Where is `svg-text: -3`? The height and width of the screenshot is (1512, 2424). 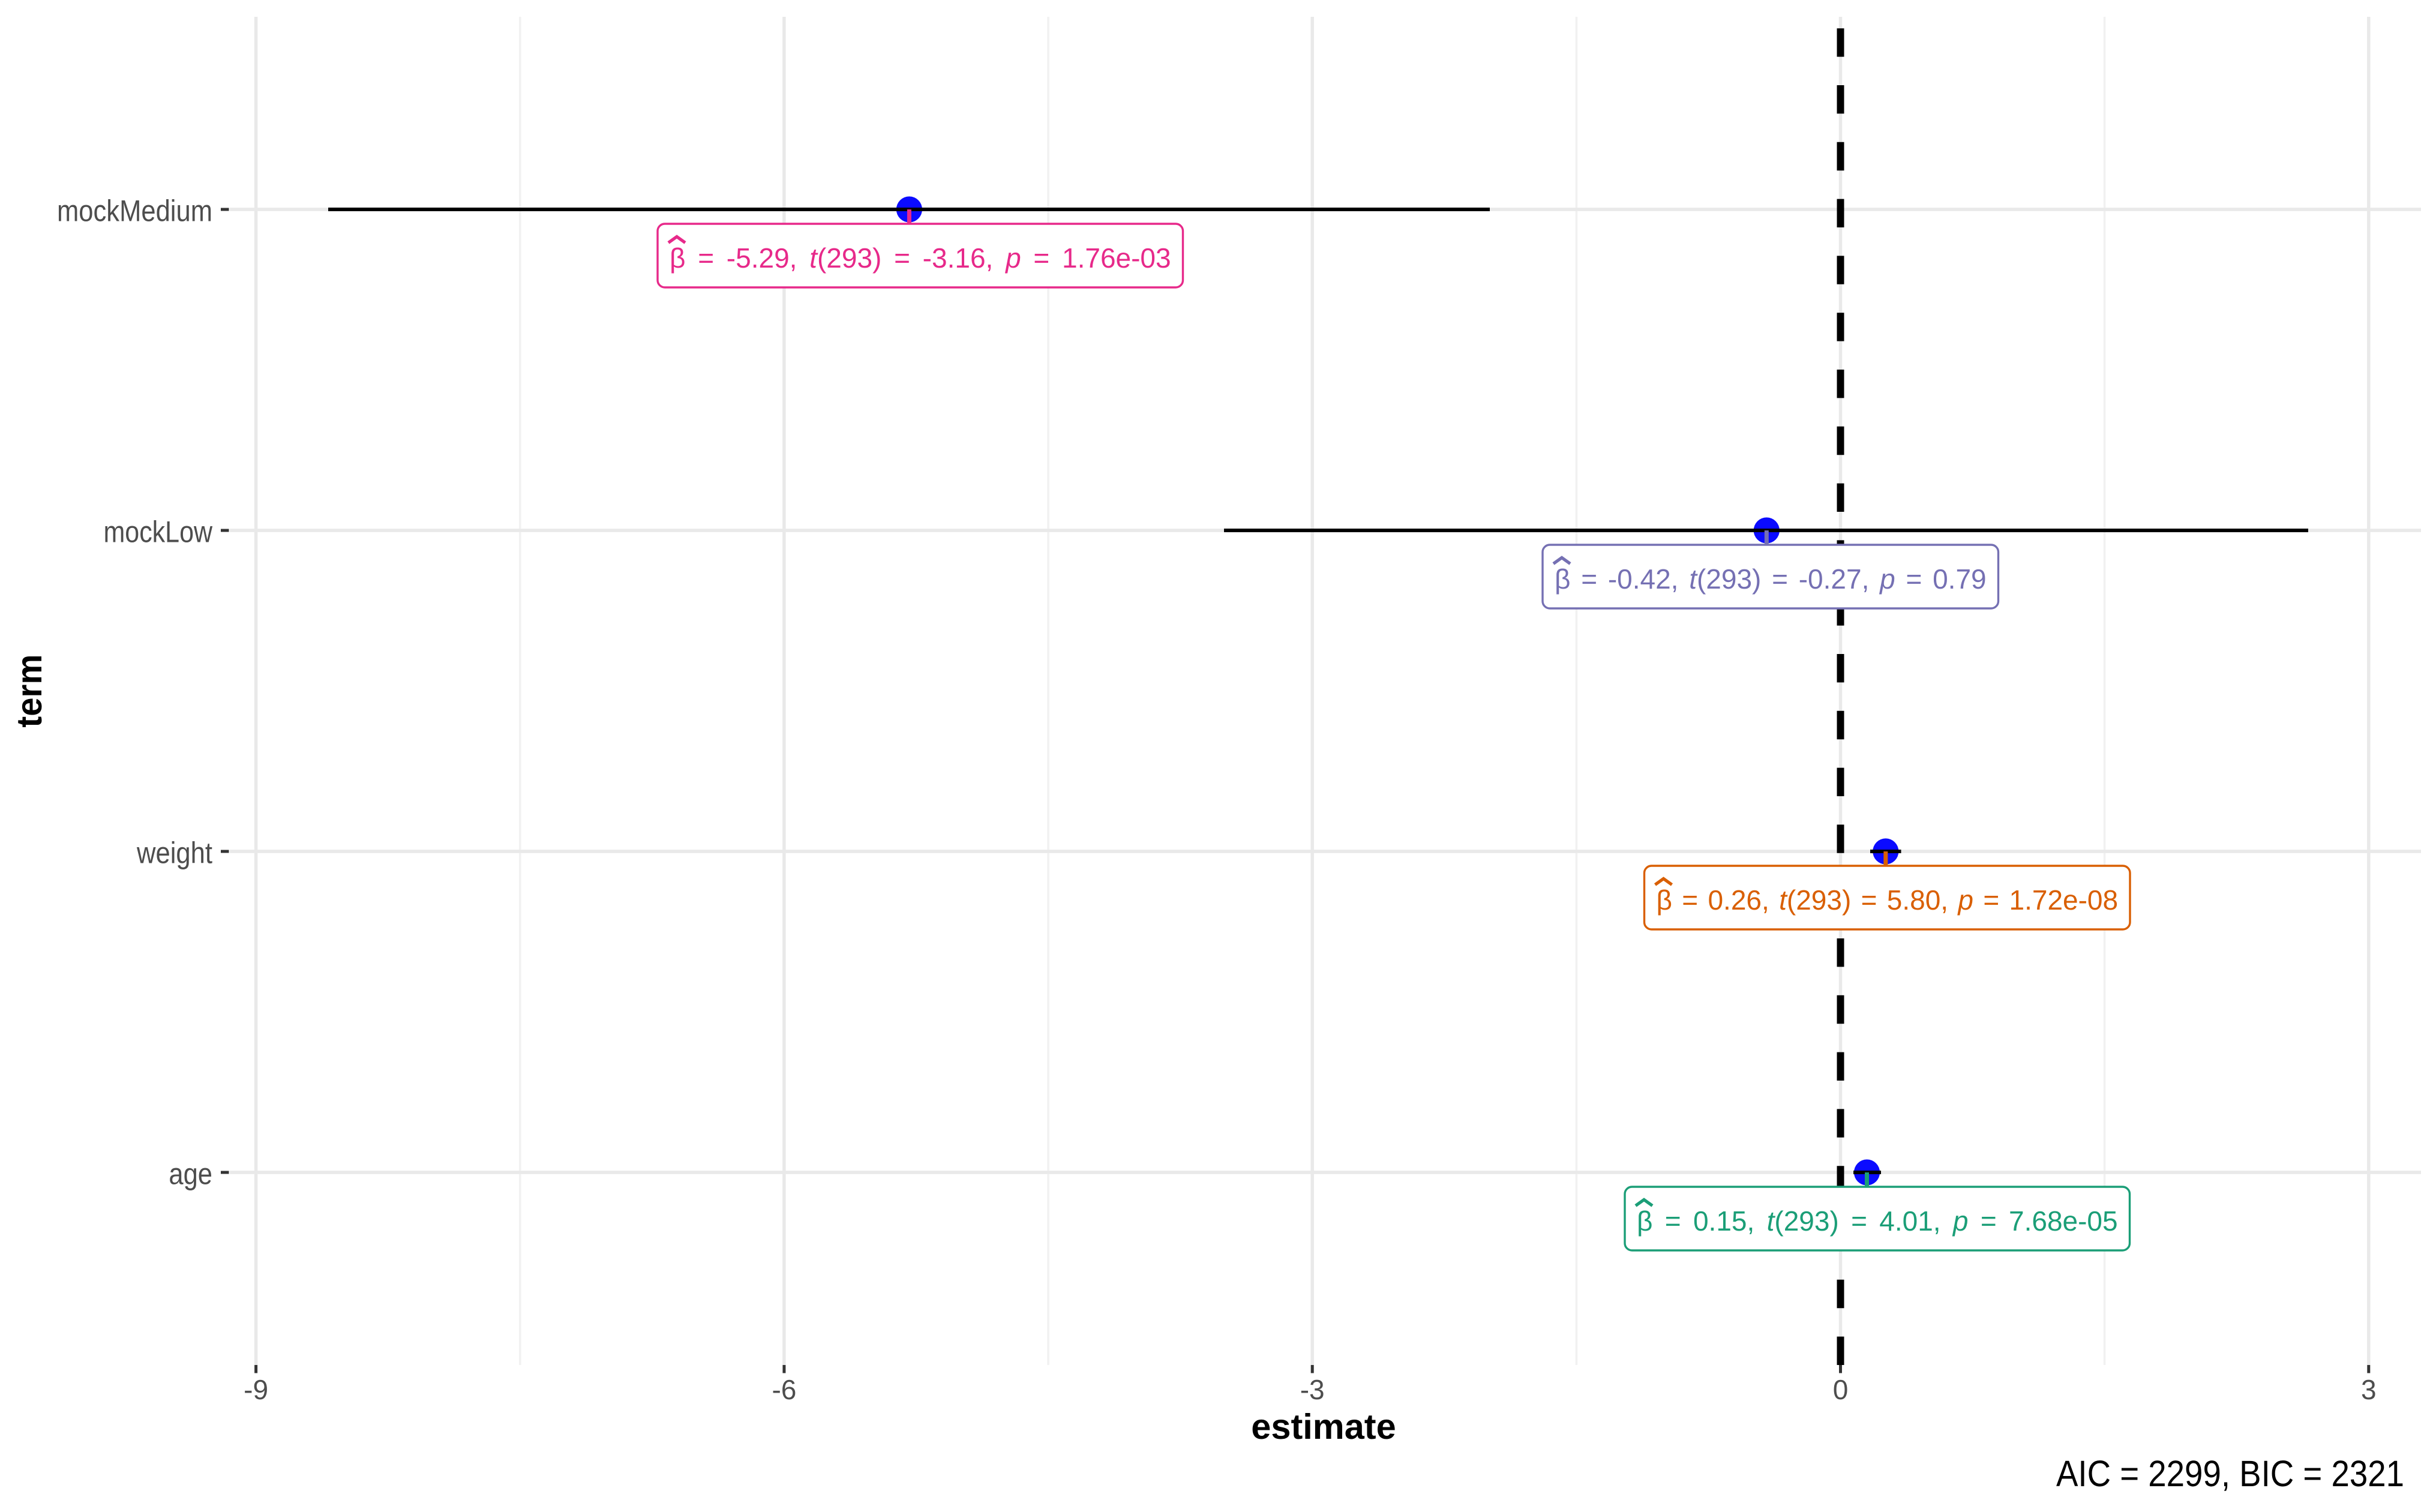 svg-text: -3 is located at coordinates (1312, 1389).